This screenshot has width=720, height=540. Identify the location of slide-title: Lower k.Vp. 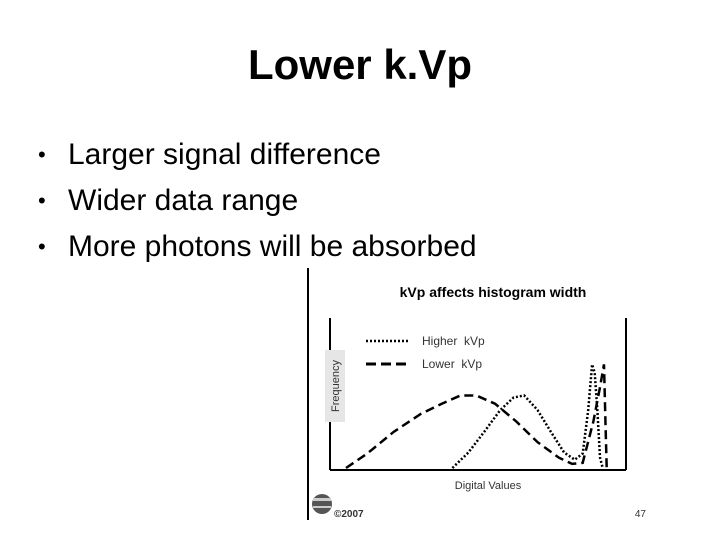
(360, 64).